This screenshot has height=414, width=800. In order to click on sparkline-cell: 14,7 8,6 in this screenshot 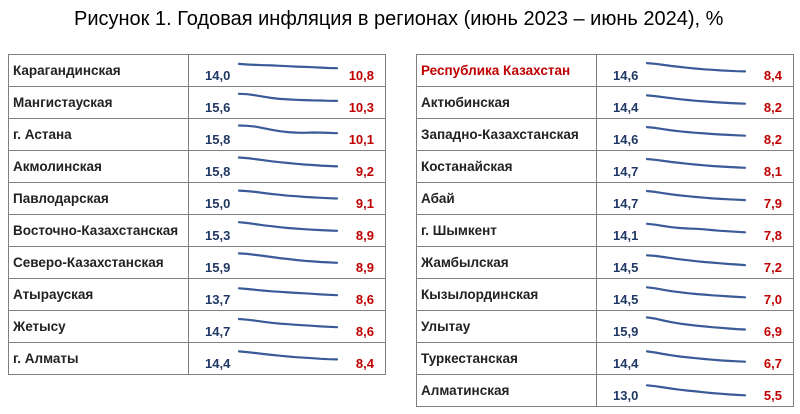, I will do `click(287, 326)`.